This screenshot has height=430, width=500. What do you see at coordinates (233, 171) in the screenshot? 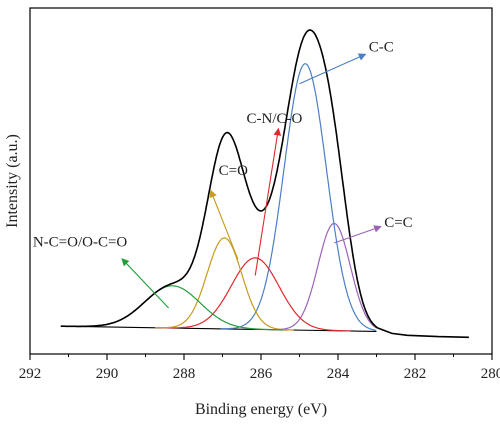
I see `annotation-label: C=O` at bounding box center [233, 171].